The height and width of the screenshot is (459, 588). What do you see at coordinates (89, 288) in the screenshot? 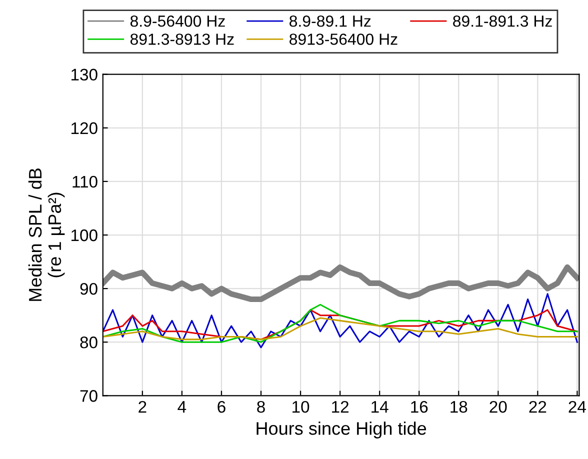
I see `y-tick-label: 90` at bounding box center [89, 288].